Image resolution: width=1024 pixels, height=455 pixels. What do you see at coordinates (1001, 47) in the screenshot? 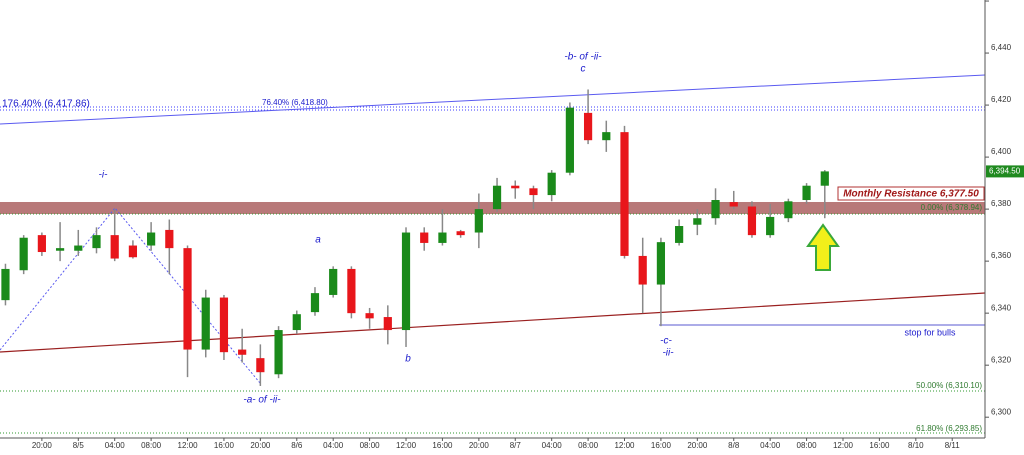
I see `y-tick-label: 6,440` at bounding box center [1001, 47].